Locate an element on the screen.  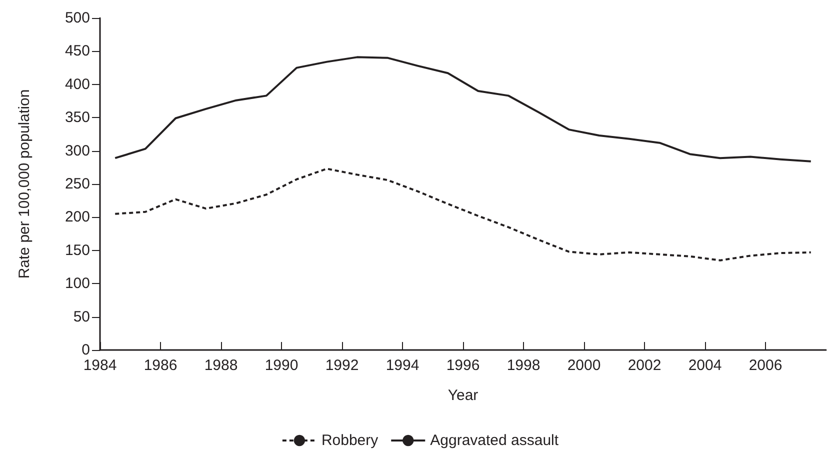
x-tick-label: 1986 is located at coordinates (161, 365).